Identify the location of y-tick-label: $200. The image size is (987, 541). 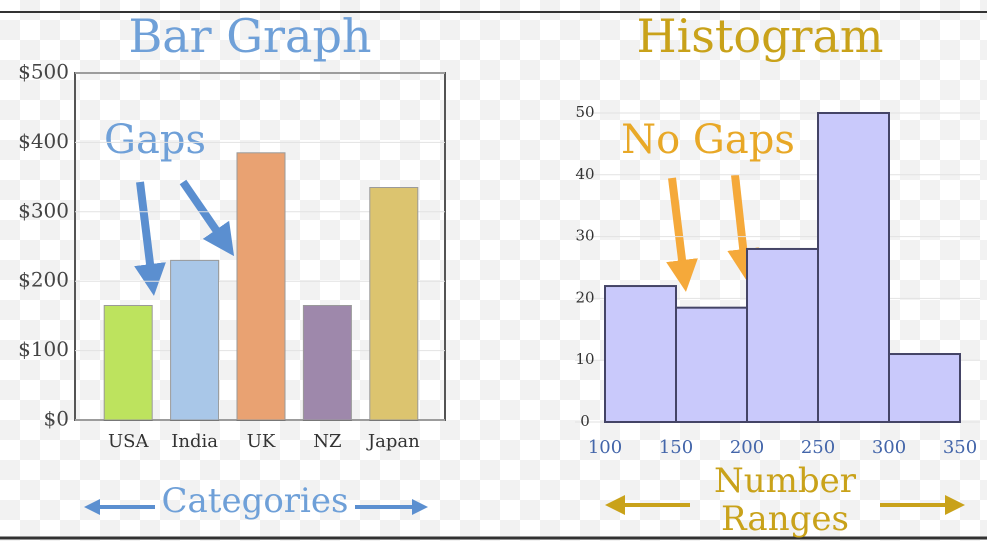
(43, 280).